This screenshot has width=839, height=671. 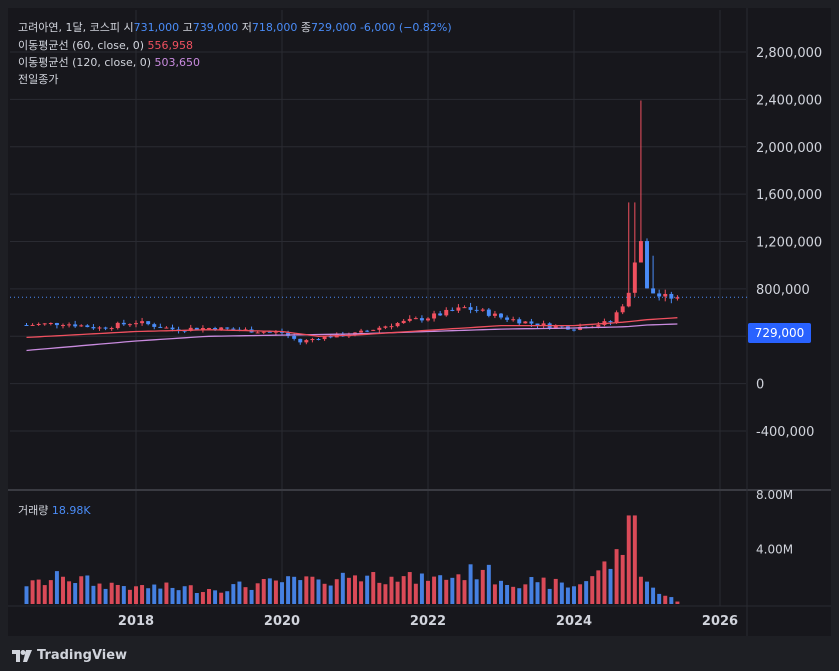 What do you see at coordinates (105, 45) in the screenshot?
I see `ma60-legend: 이동평균선 (60, close, 0) 556,958` at bounding box center [105, 45].